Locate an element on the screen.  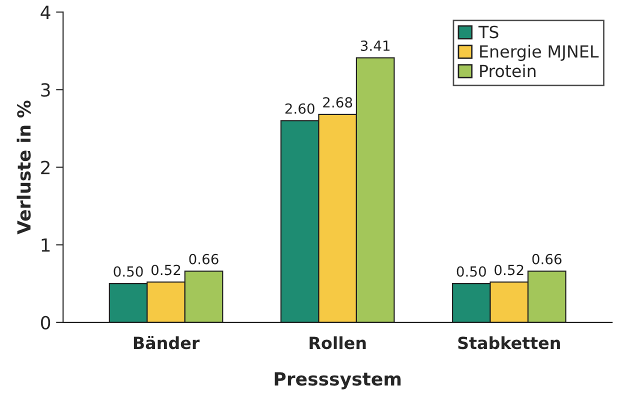
legend-label: TS is located at coordinates (488, 32).